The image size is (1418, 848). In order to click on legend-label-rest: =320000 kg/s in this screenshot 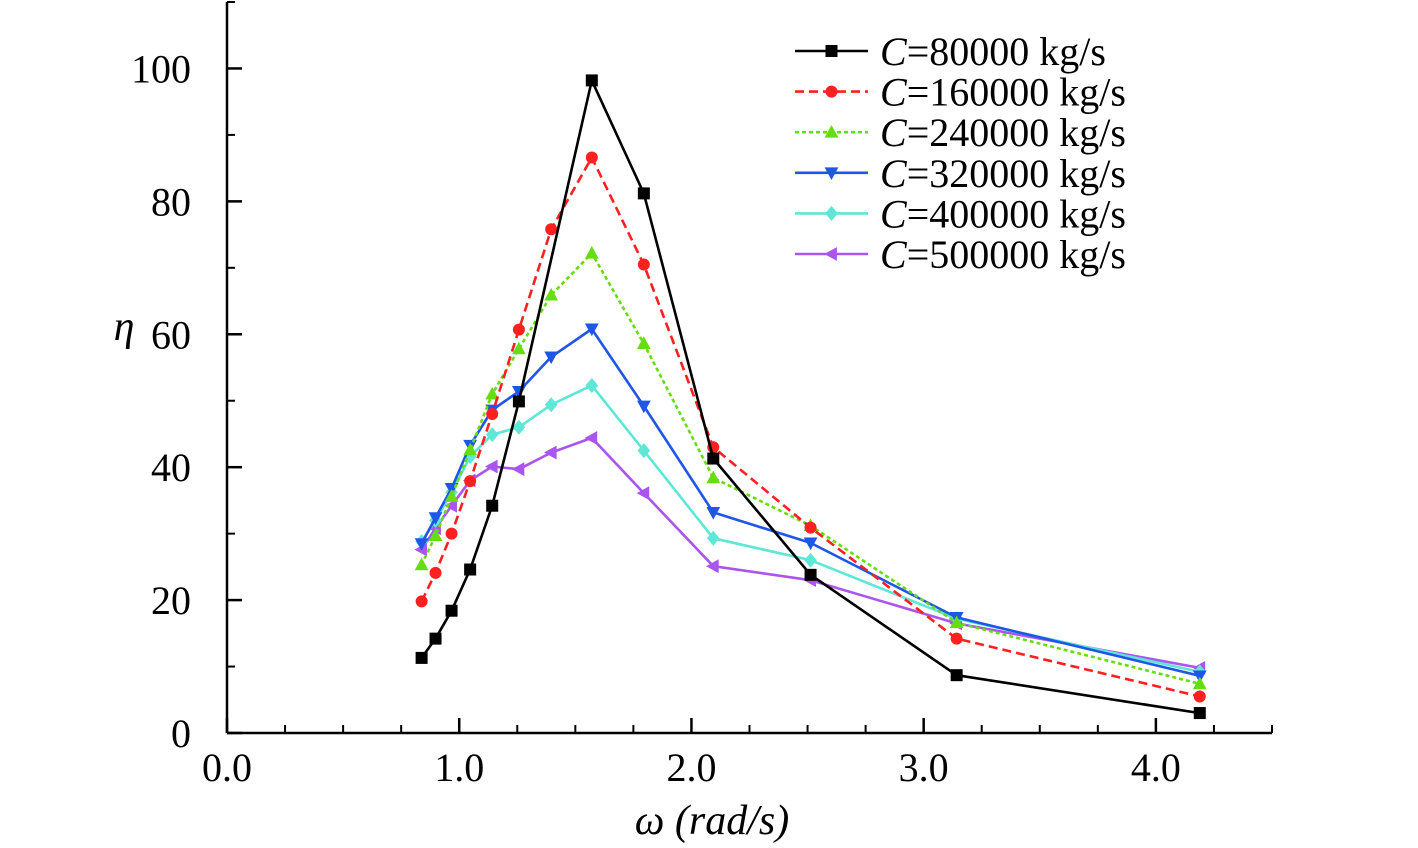, I will do `click(1016, 173)`.